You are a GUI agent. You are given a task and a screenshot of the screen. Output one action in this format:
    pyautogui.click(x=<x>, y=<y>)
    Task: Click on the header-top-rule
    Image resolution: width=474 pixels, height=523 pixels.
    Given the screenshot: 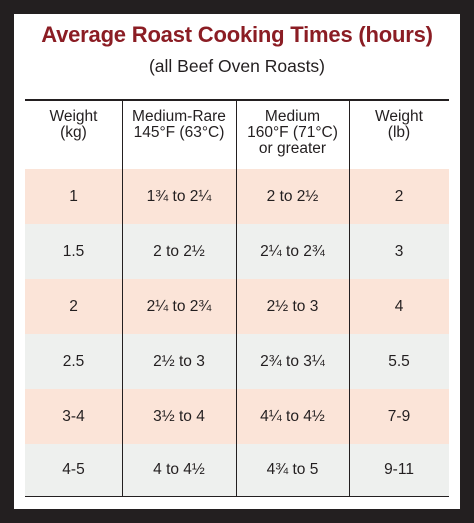 What is the action you would take?
    pyautogui.click(x=237, y=100)
    